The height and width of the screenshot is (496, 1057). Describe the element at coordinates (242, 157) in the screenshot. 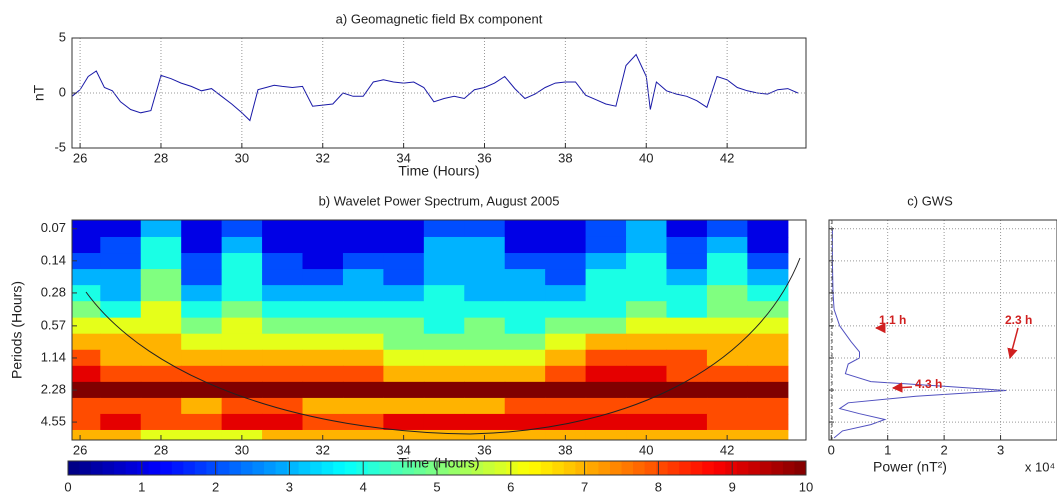

I see `x-tick-label: 30` at that location.